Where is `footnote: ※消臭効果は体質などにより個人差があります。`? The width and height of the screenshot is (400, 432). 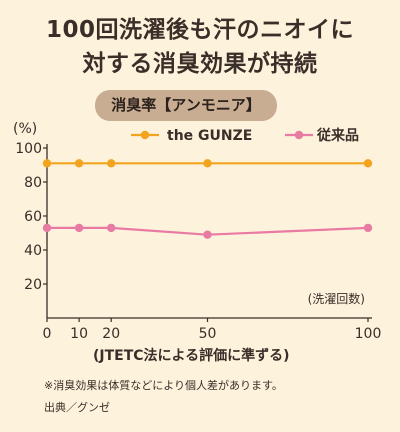 footnote: ※消臭効果は体質などにより個人差があります。 is located at coordinates (163, 385).